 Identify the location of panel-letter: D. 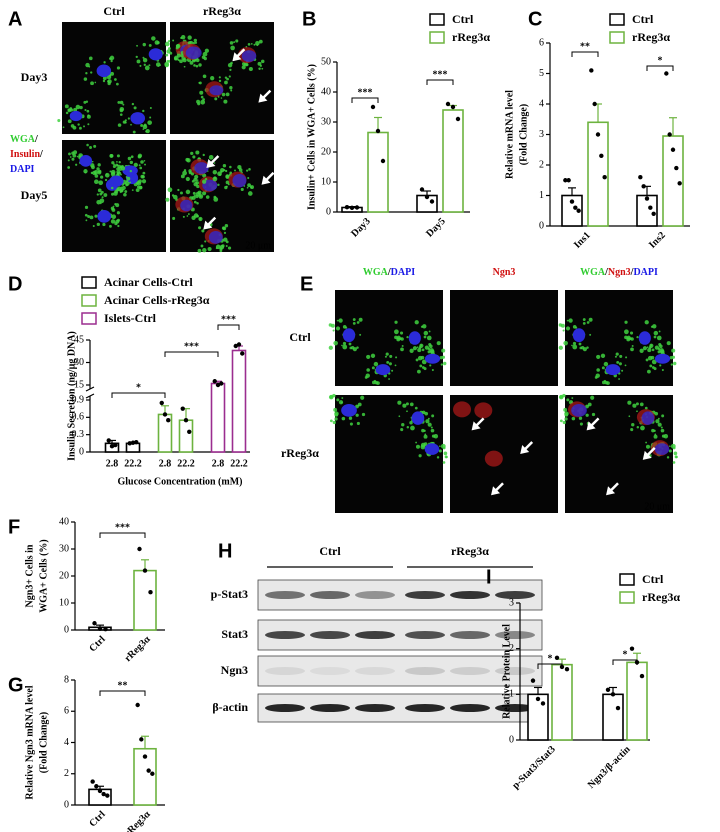
(15, 284).